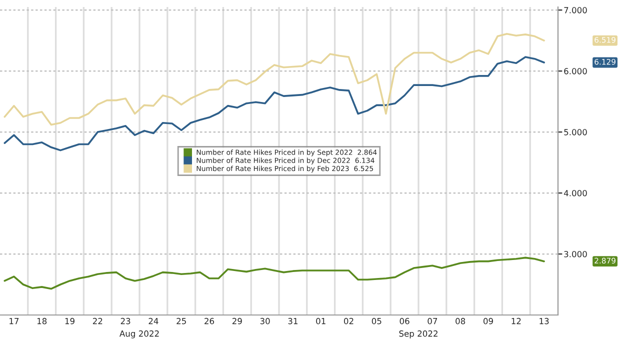 The image size is (620, 350). I want to click on x-tick-label: 29, so click(237, 321).